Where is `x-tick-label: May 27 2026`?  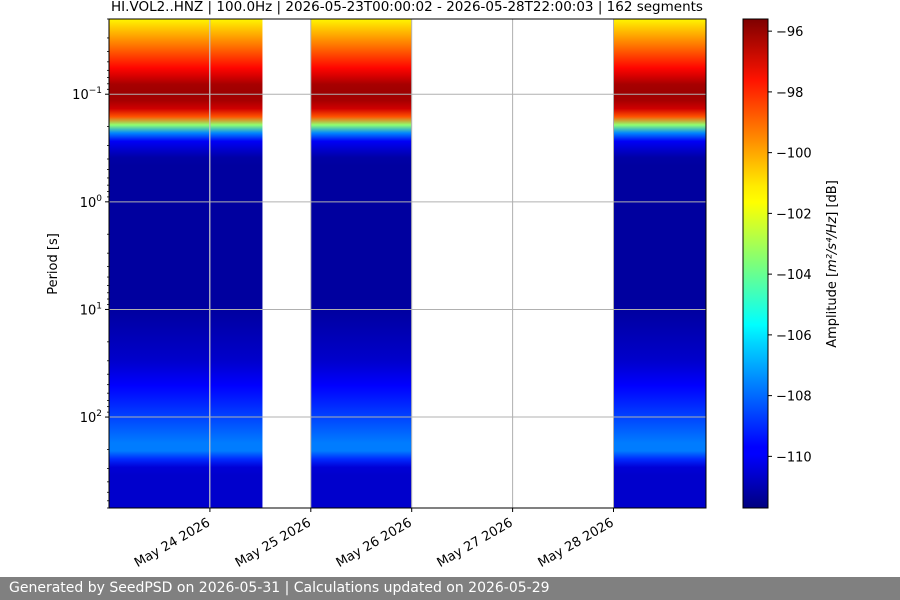 x-tick-label: May 27 2026 is located at coordinates (475, 542).